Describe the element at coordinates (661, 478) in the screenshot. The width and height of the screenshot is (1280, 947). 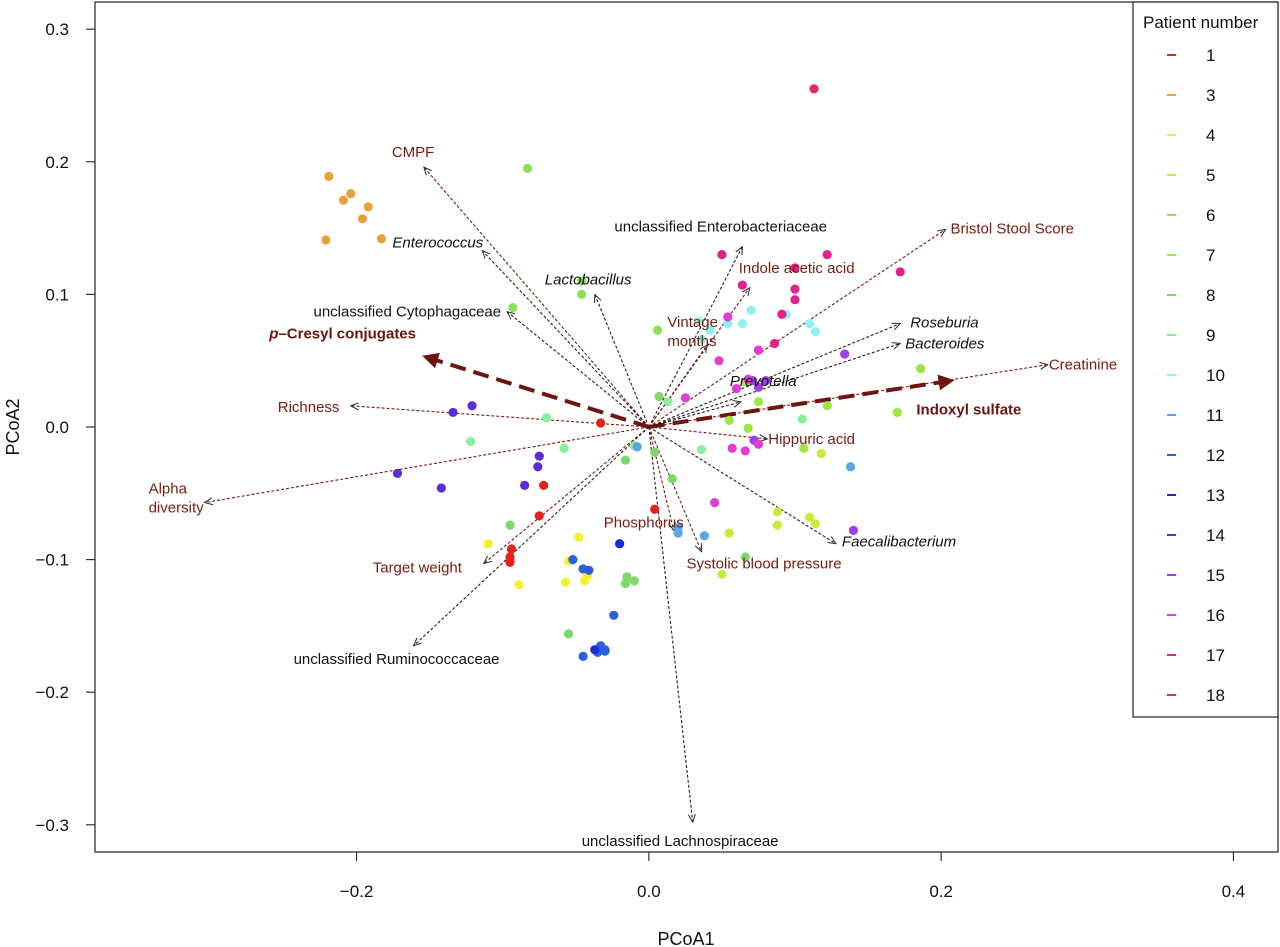
I see `vector-arrow-phosphorus` at that location.